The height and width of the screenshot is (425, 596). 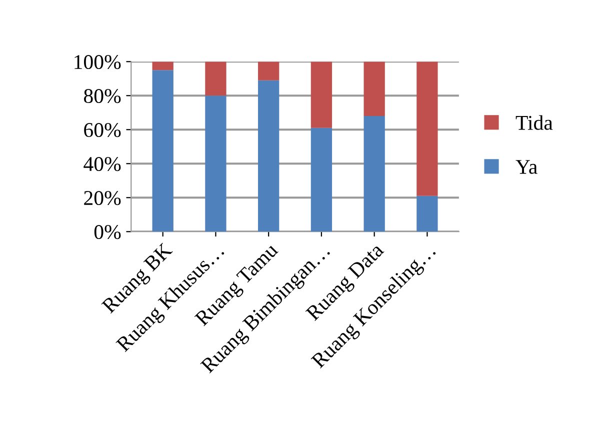 What do you see at coordinates (102, 96) in the screenshot?
I see `y-tick-label: 80%` at bounding box center [102, 96].